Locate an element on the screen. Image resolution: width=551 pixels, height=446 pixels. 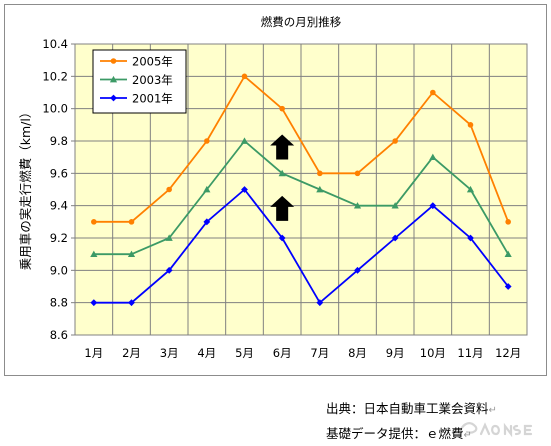
annotation-layer is located at coordinates (282, 177).